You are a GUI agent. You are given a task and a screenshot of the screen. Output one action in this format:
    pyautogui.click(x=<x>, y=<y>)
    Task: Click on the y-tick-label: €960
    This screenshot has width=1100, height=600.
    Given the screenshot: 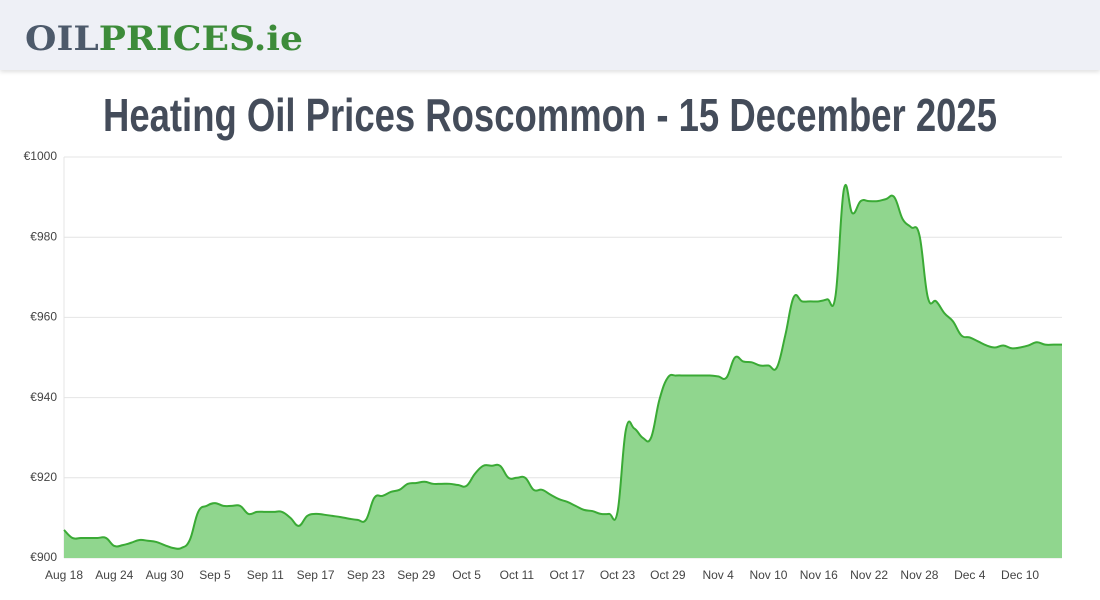 What is the action you would take?
    pyautogui.click(x=43, y=317)
    